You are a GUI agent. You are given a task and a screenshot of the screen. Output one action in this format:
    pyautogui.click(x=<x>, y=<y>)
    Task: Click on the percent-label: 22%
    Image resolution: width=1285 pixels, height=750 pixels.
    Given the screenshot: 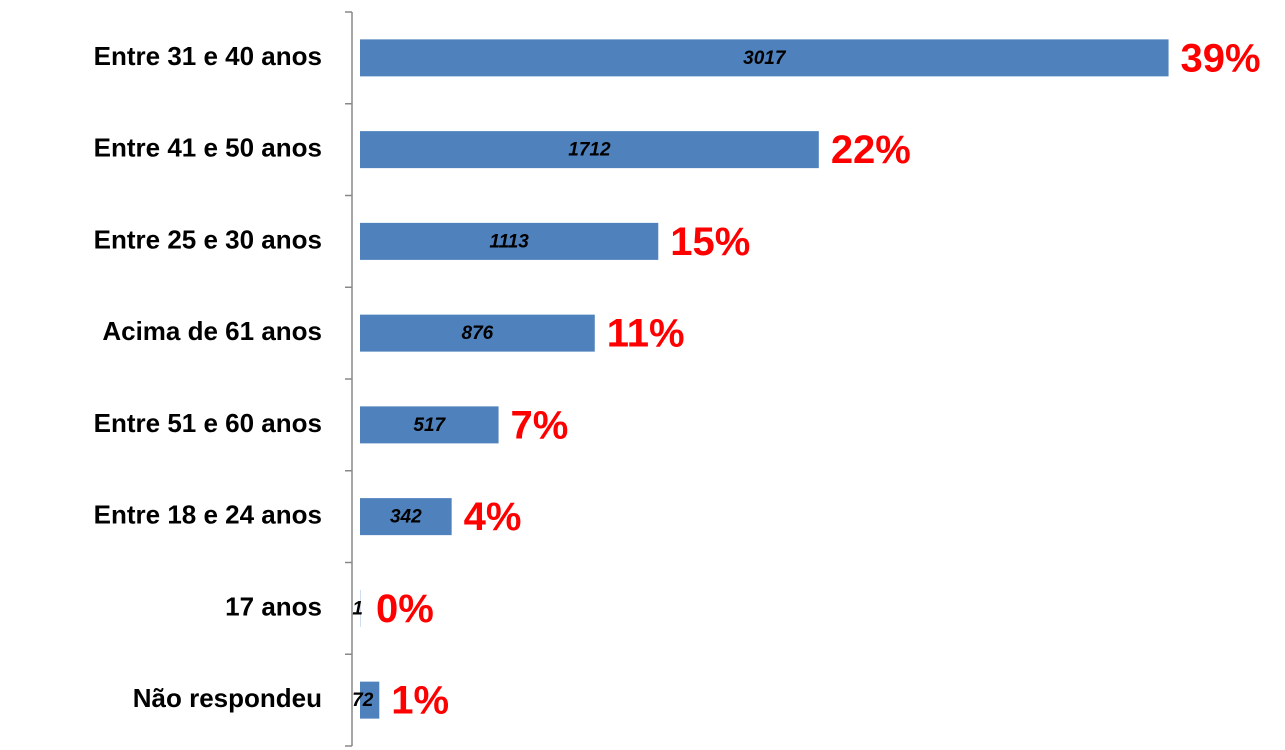 What is the action you would take?
    pyautogui.click(x=871, y=150)
    